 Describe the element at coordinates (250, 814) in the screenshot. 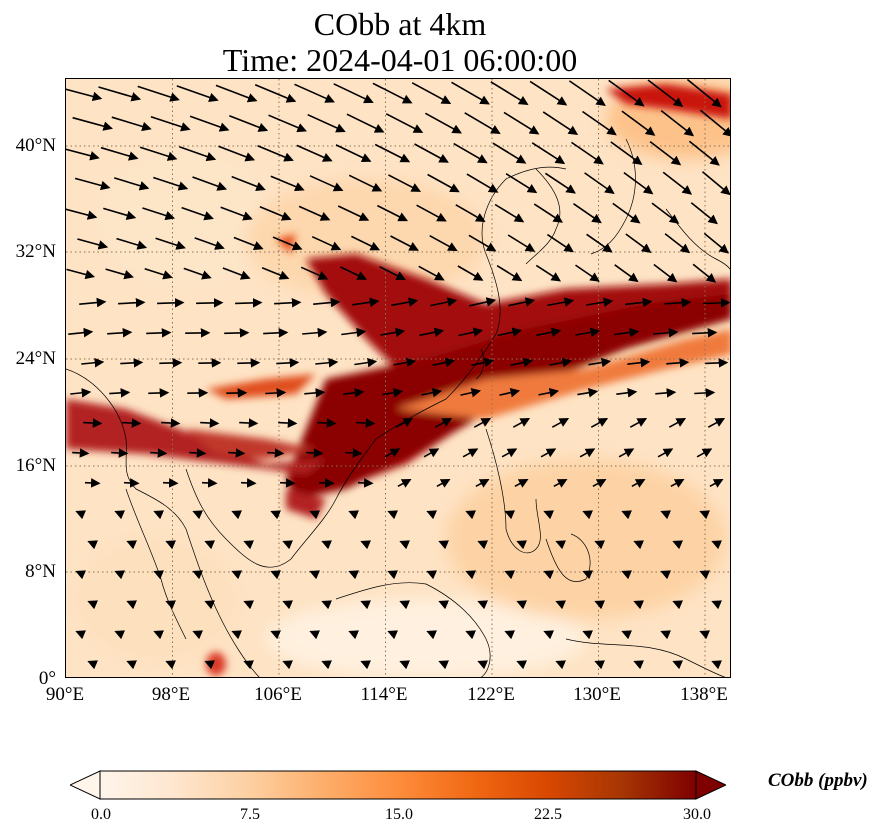

I see `colorbar-tick-7-5: 7.5` at that location.